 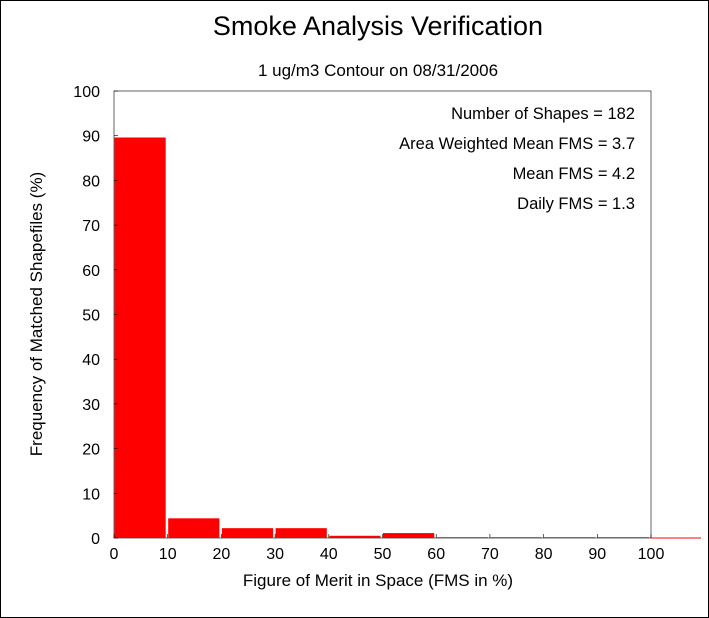 I want to click on x-tick-label: 30, so click(x=275, y=554).